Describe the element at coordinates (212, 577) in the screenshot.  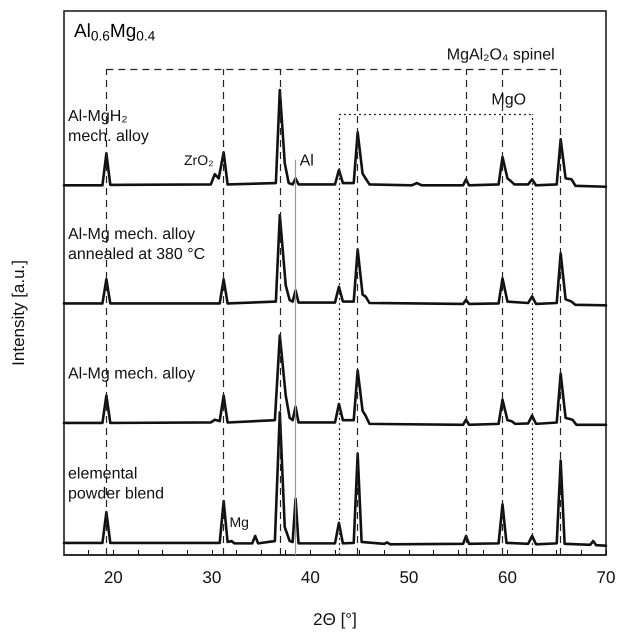
I see `x-tick-label: 30` at that location.